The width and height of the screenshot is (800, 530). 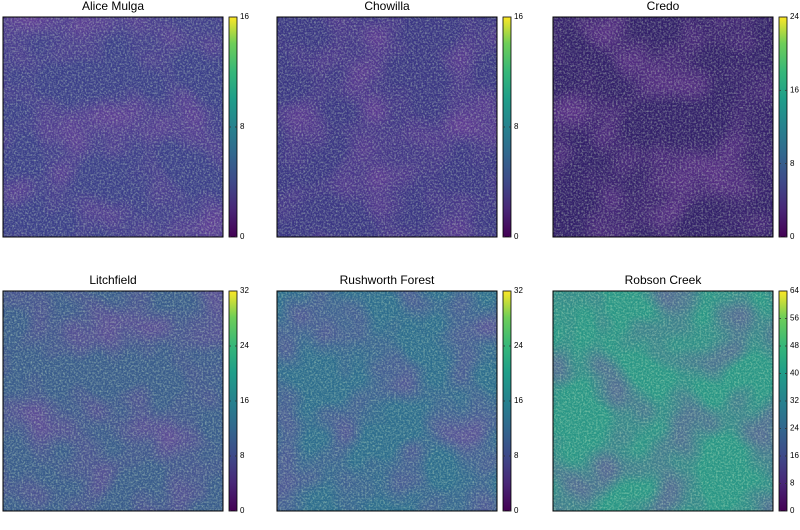 What do you see at coordinates (794, 290) in the screenshot?
I see `colorbar-tick-label: 64` at bounding box center [794, 290].